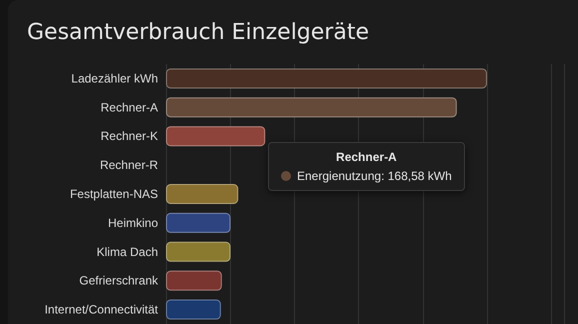  What do you see at coordinates (127, 251) in the screenshot?
I see `y-tick-label: Klima Dach` at bounding box center [127, 251].